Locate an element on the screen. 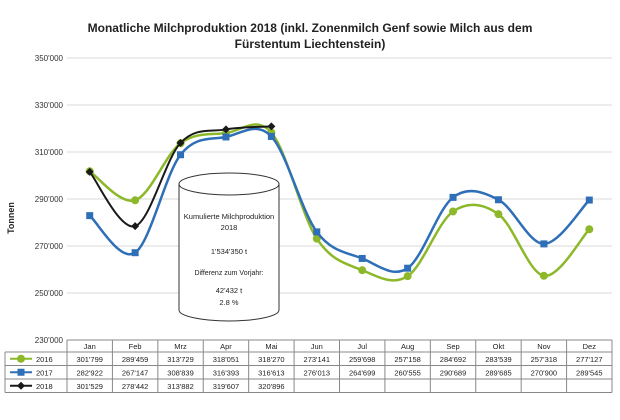 Image resolution: width=620 pixels, height=420 pixels. table-cell: 318'051 is located at coordinates (226, 359).